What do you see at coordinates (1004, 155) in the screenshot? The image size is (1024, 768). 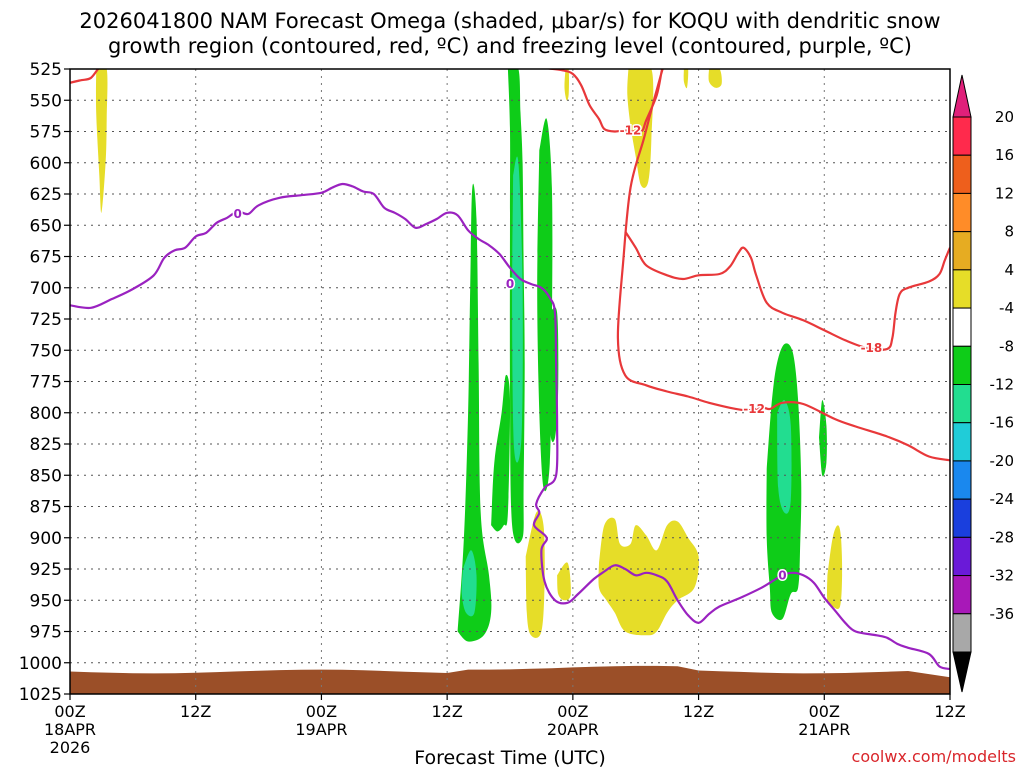 I see `colorbar-label: 16` at bounding box center [1004, 155].